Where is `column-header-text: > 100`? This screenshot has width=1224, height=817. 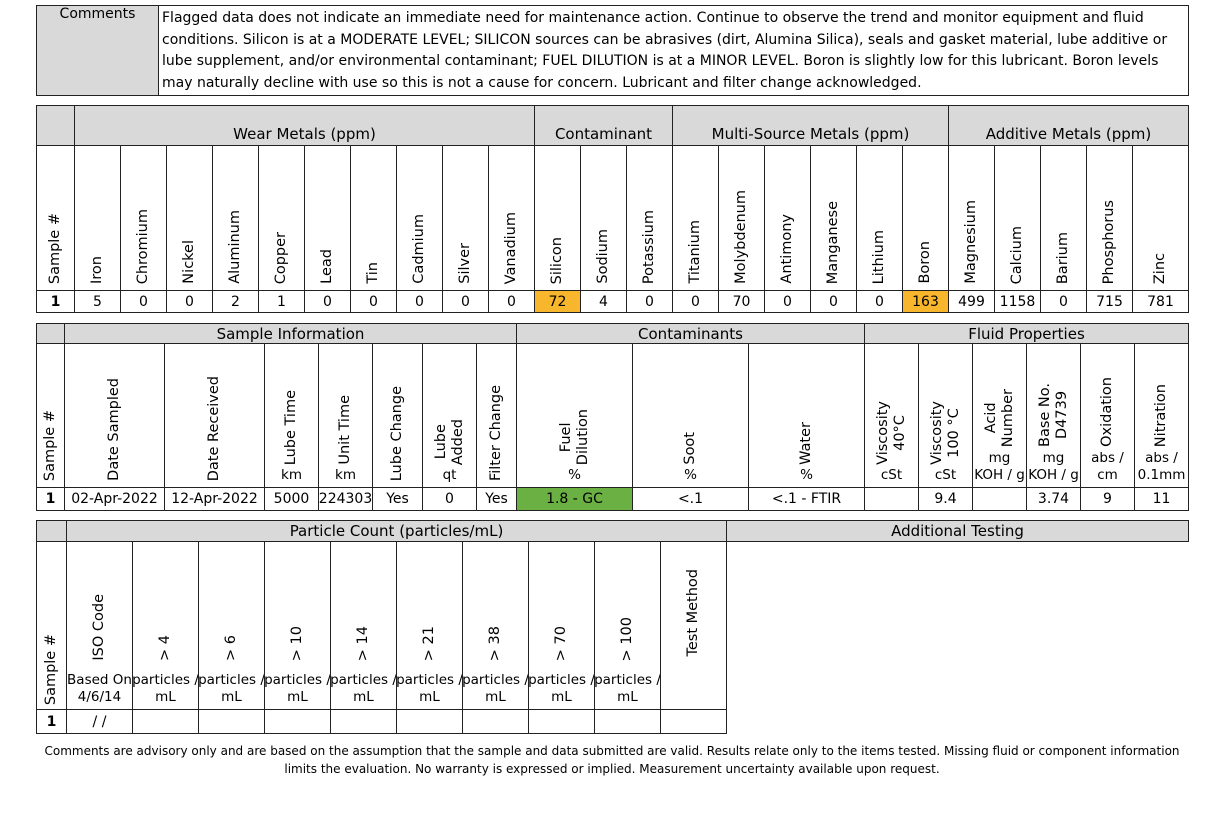 column-header-text: > 100 is located at coordinates (627, 639).